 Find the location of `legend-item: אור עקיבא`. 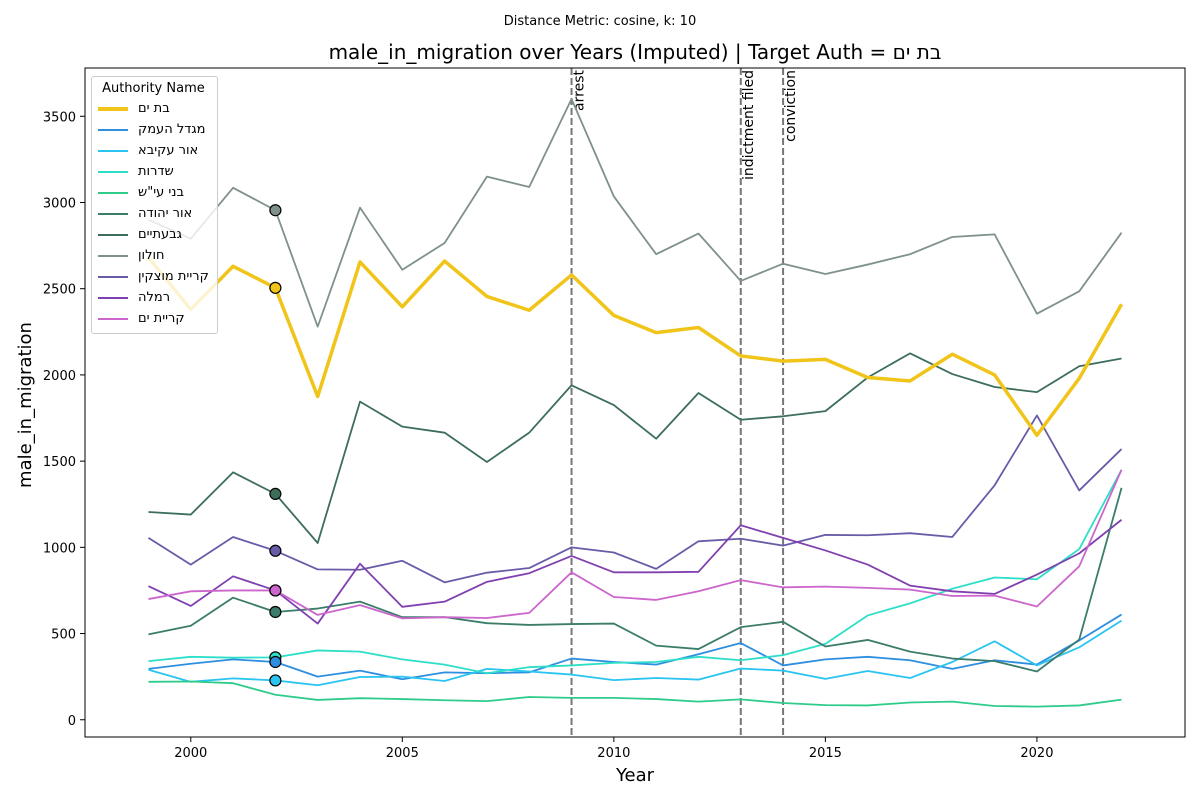

legend-item: אור עקיבא is located at coordinates (153, 150).